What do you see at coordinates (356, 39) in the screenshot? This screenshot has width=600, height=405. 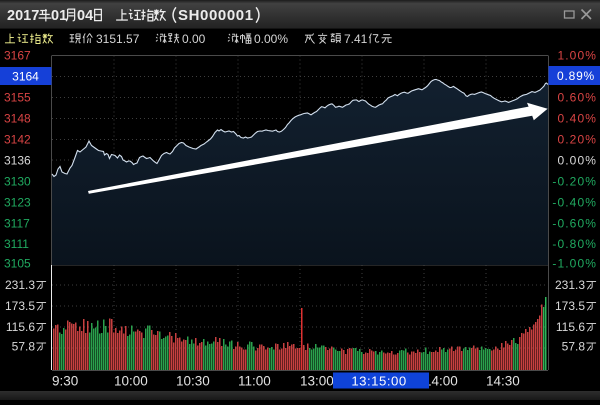 I see `svg-text: 7.41` at bounding box center [356, 39].